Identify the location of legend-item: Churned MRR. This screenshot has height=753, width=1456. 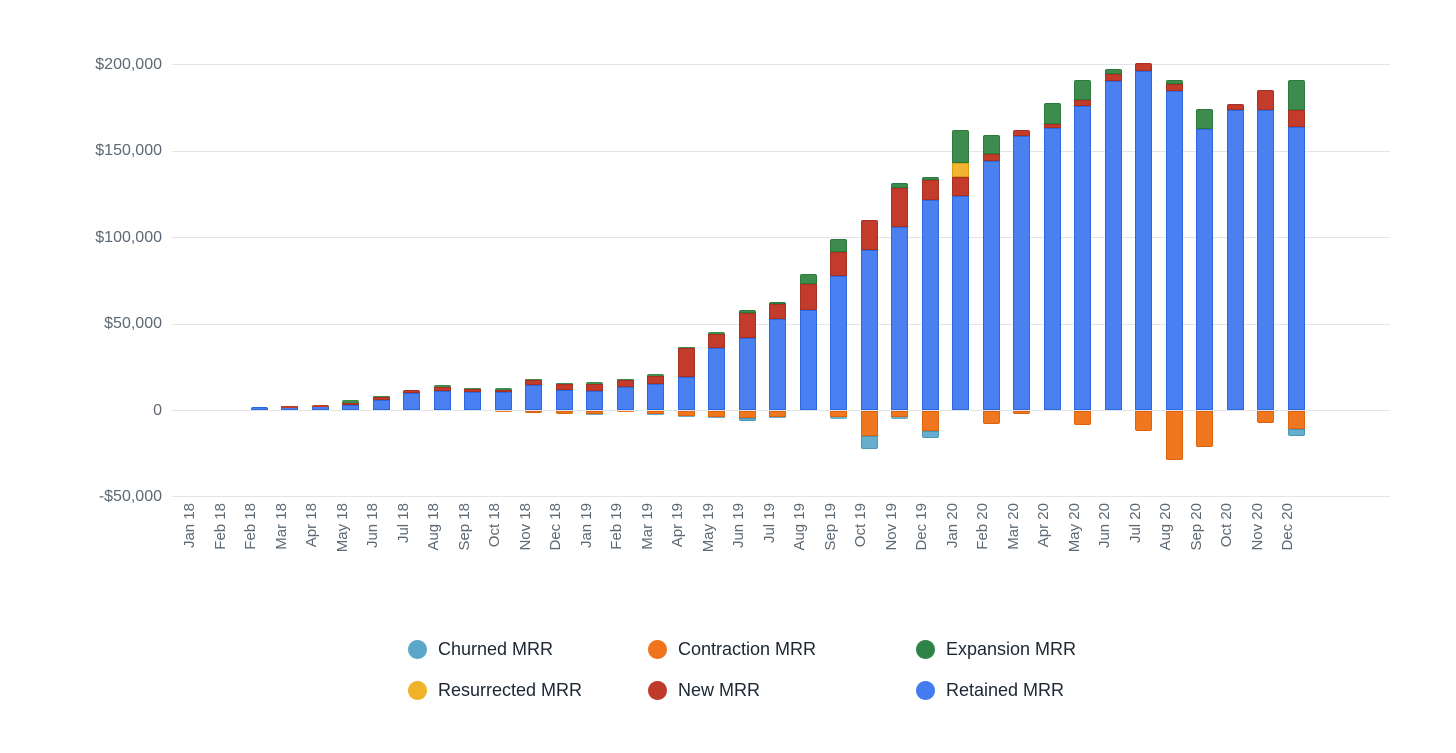
(480, 649).